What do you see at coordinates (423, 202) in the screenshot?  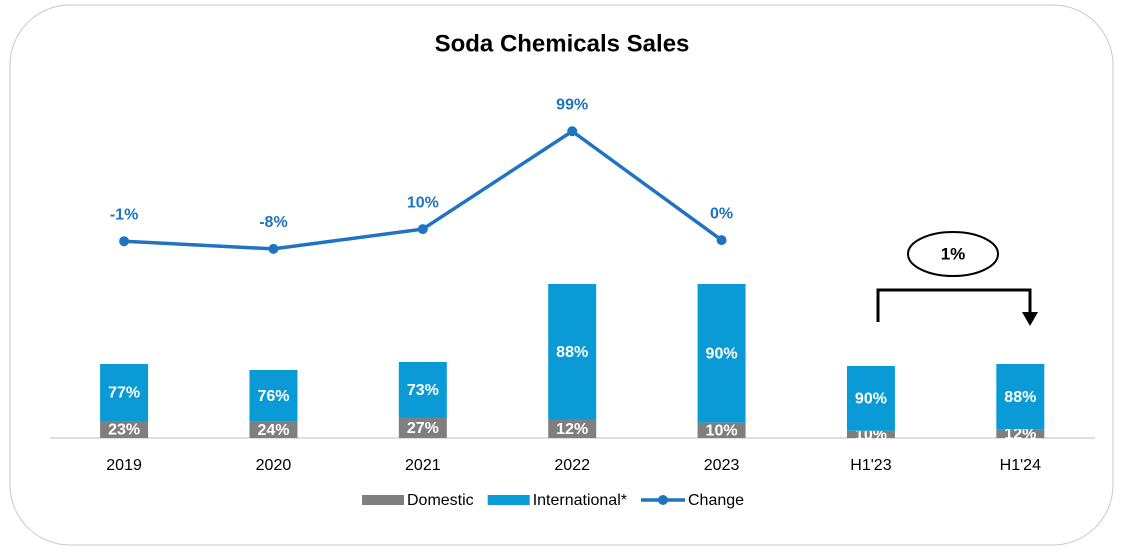 I see `line-label: 10%` at bounding box center [423, 202].